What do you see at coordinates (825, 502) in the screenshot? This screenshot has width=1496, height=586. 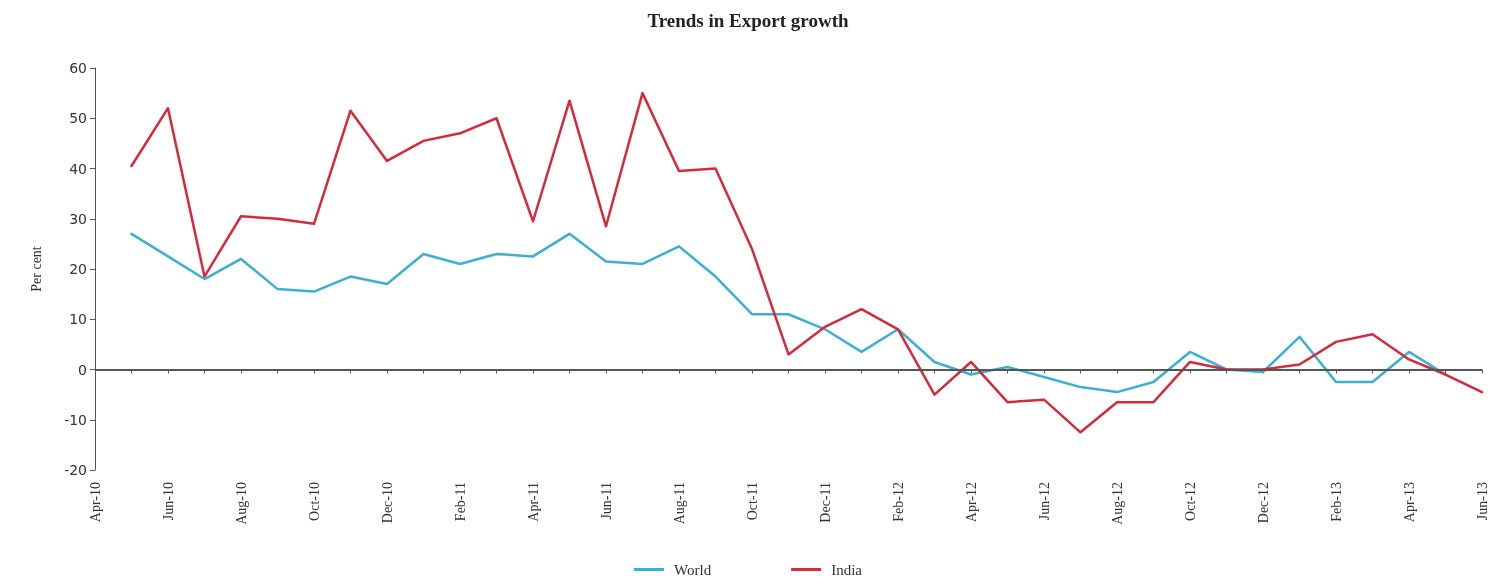 I see `x-tick-label: Dec-11` at bounding box center [825, 502].